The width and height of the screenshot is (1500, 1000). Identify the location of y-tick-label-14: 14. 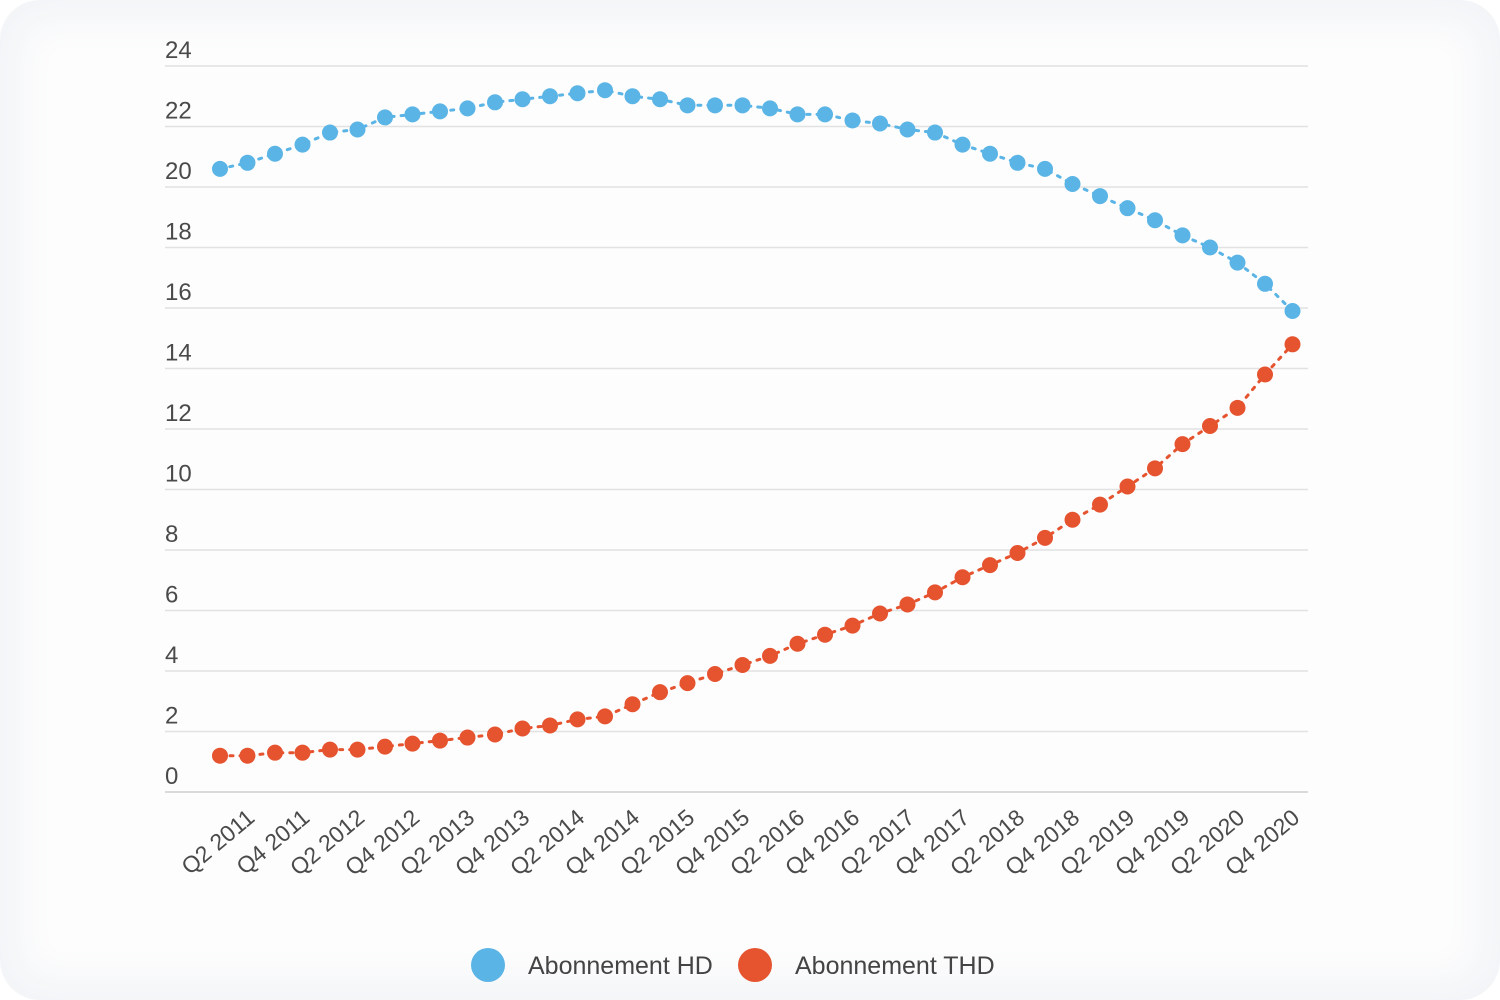
(178, 353).